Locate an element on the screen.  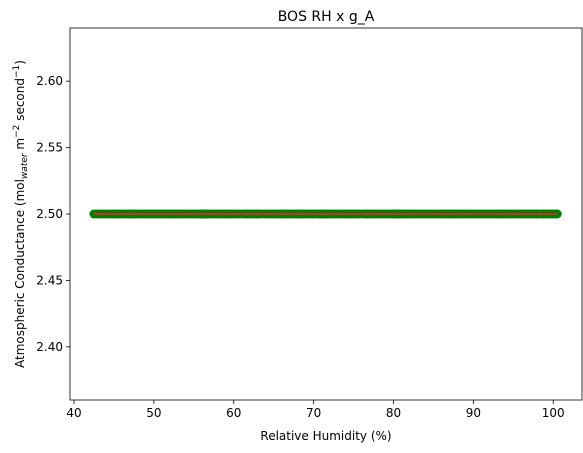
x-tick-label: 50 is located at coordinates (153, 413).